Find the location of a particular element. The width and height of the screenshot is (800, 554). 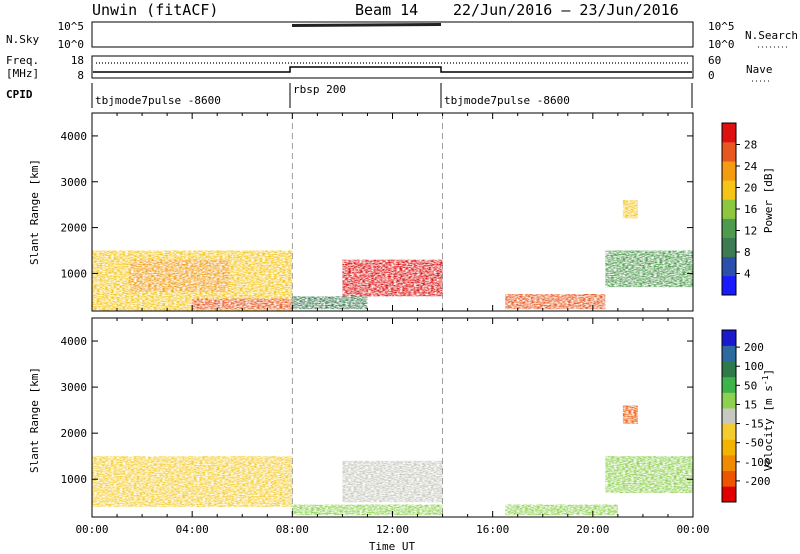

colorbar-tick-label: 50 is located at coordinates (750, 385).